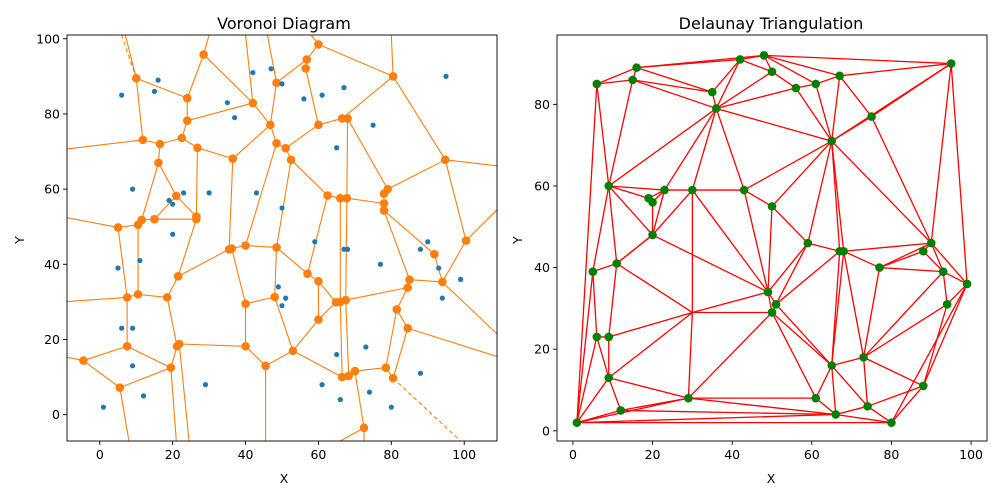 Image resolution: width=1000 pixels, height=500 pixels. I want to click on x-tick-label: 0, so click(573, 454).